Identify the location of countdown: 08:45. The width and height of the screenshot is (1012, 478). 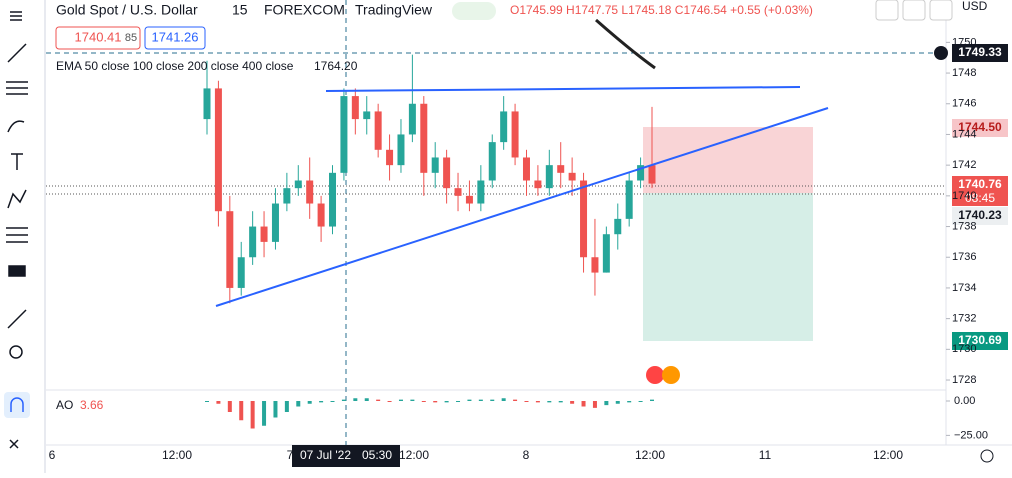
(980, 198).